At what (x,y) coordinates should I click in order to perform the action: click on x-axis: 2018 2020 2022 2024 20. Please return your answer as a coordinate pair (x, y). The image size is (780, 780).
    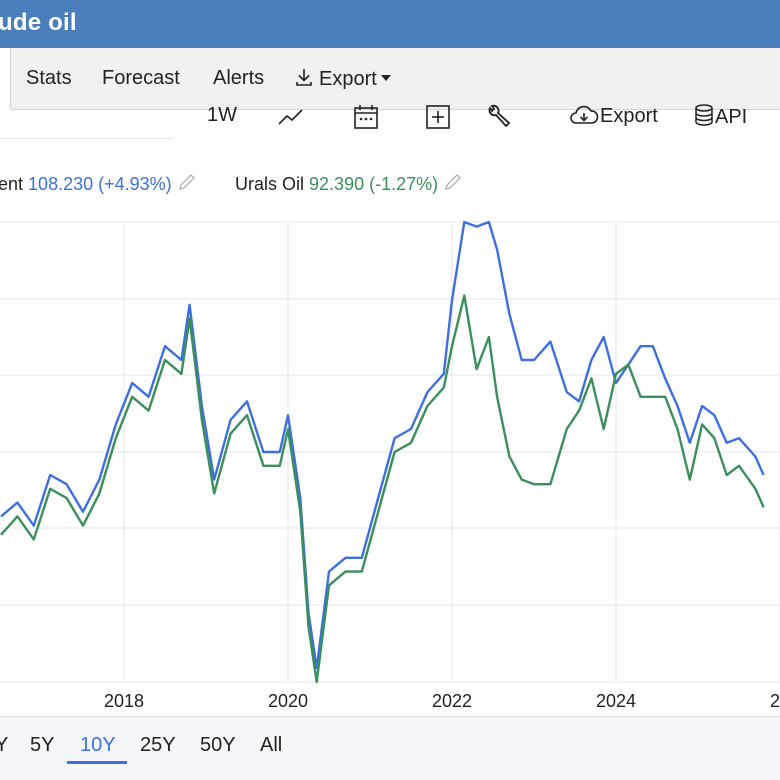
    Looking at the image, I should click on (442, 701).